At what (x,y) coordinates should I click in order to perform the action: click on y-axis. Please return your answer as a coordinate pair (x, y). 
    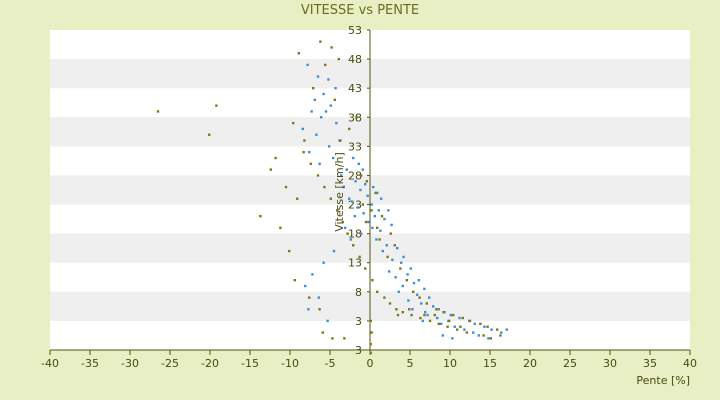
    Looking at the image, I should click on (369, 190).